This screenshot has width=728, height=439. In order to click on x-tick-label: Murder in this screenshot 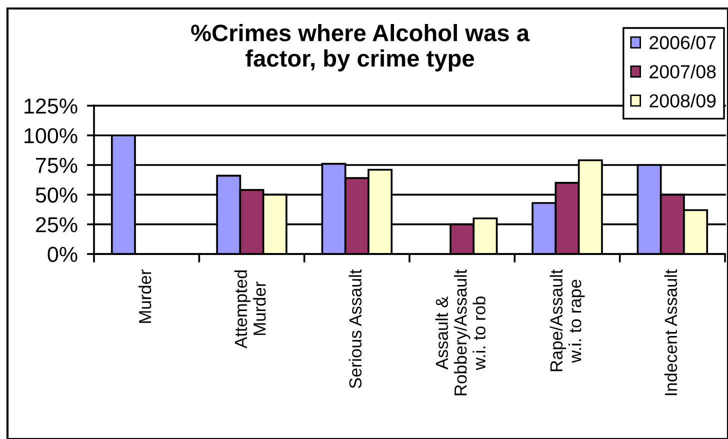, I will do `click(145, 296)`.